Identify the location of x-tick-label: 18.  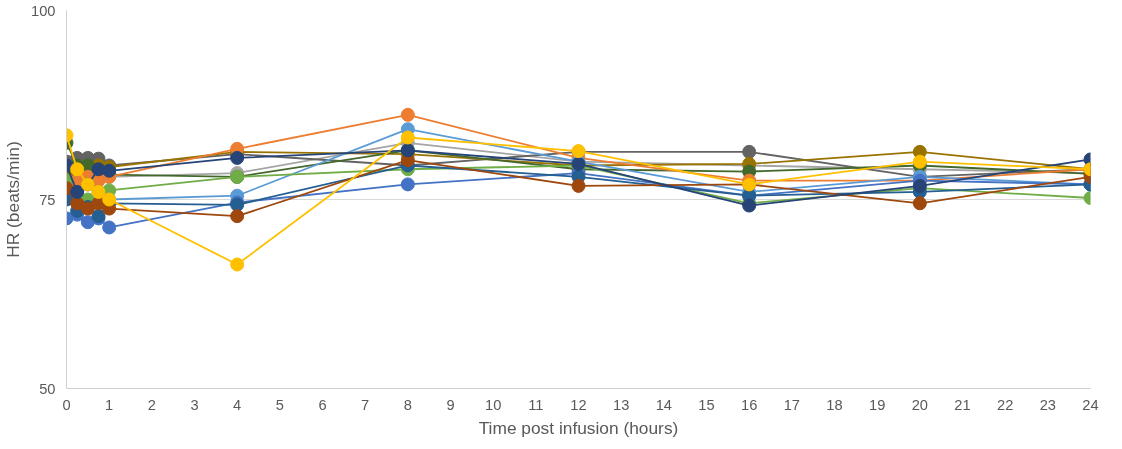
(834, 404).